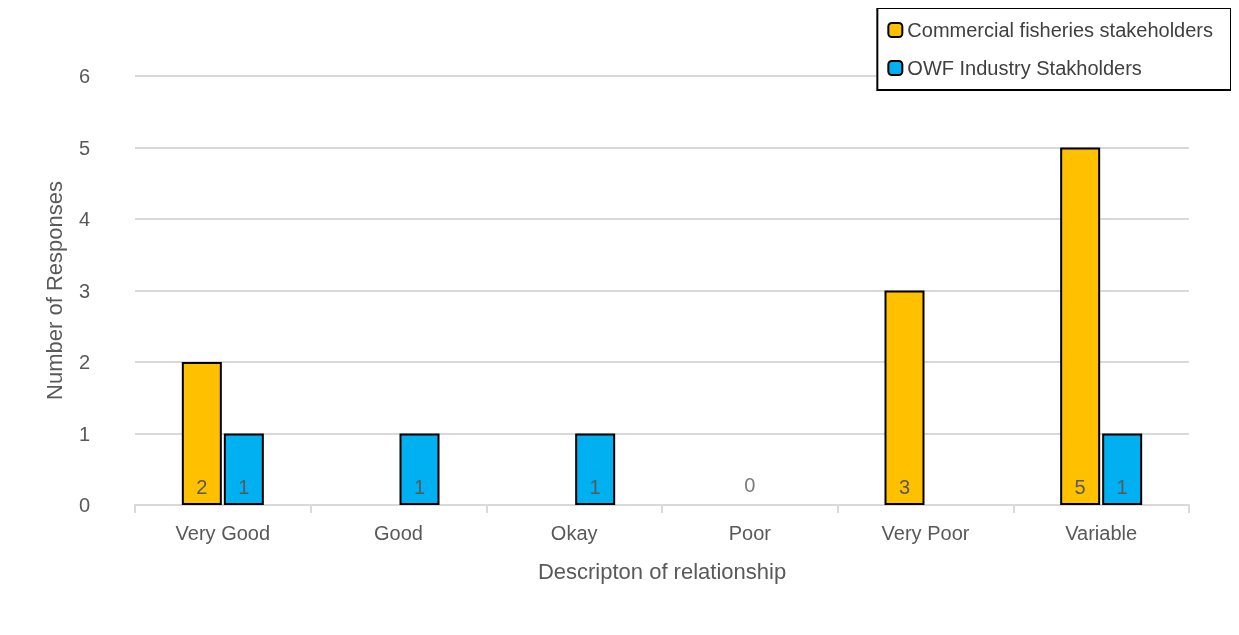  Describe the element at coordinates (1080, 487) in the screenshot. I see `data-label: 5` at that location.